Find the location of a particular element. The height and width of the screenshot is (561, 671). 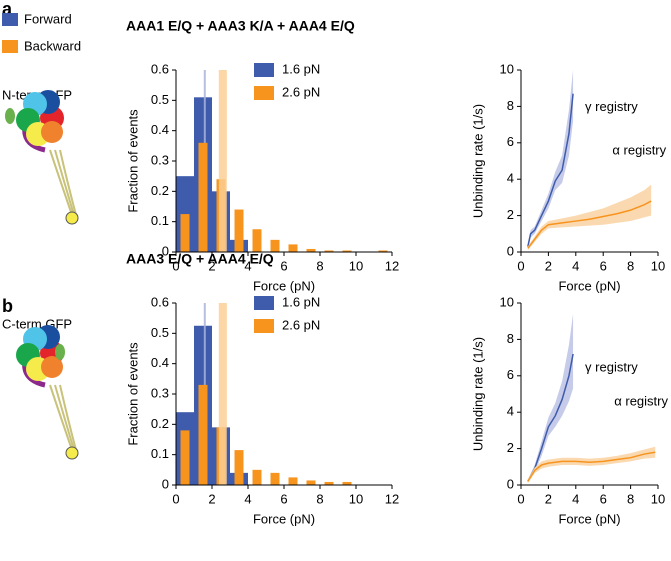

legend-label: Backward is located at coordinates (52, 45).